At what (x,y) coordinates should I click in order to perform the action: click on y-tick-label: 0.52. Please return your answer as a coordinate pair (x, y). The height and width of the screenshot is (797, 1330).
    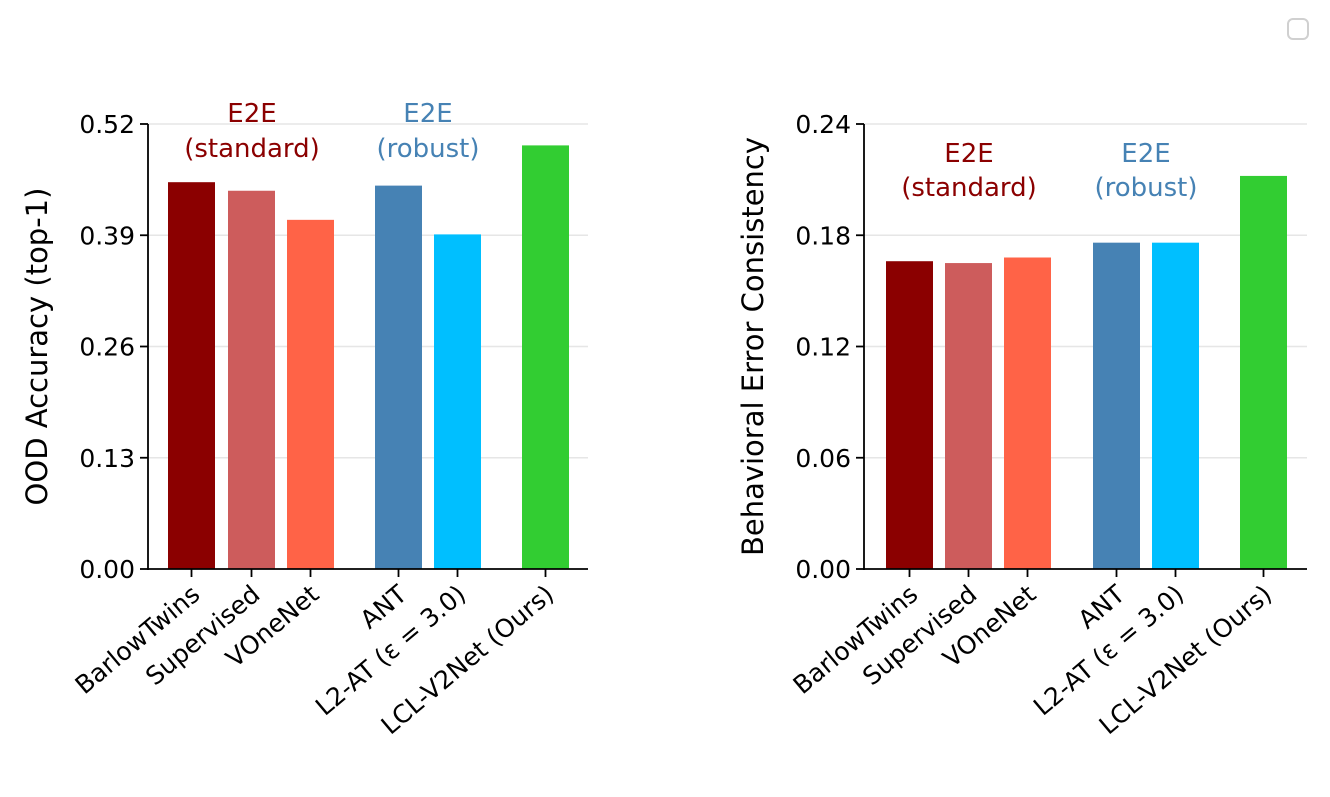
    Looking at the image, I should click on (107, 124).